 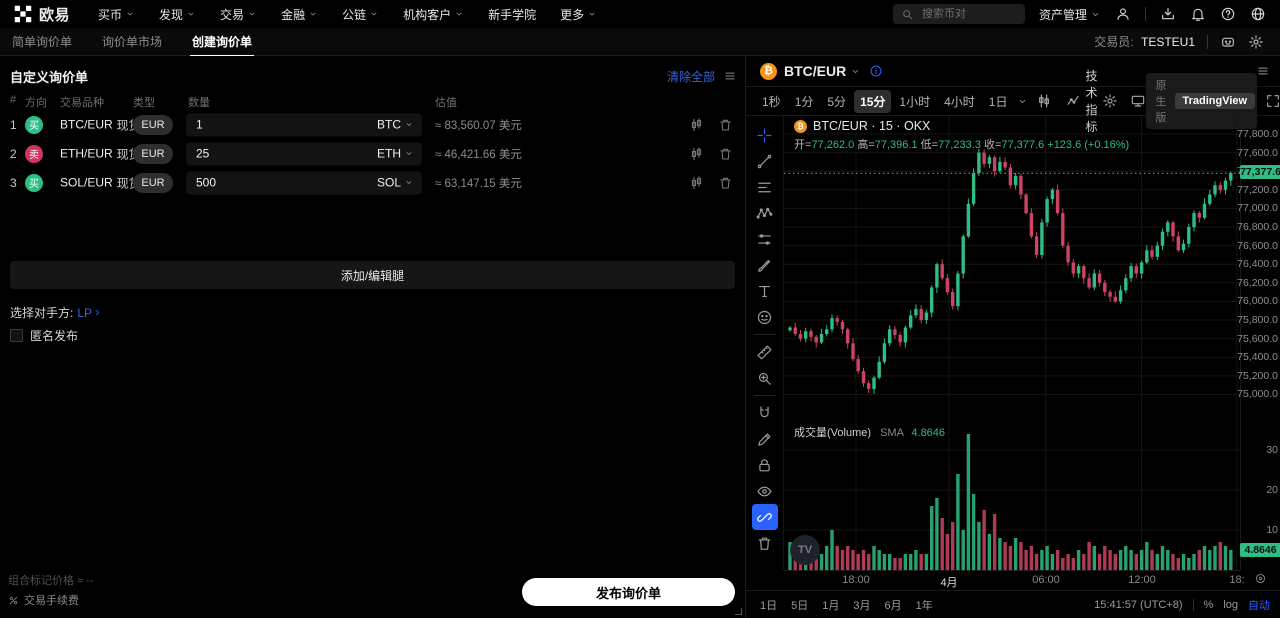 What do you see at coordinates (998, 101) in the screenshot?
I see `timeframe-1日: 1日` at bounding box center [998, 101].